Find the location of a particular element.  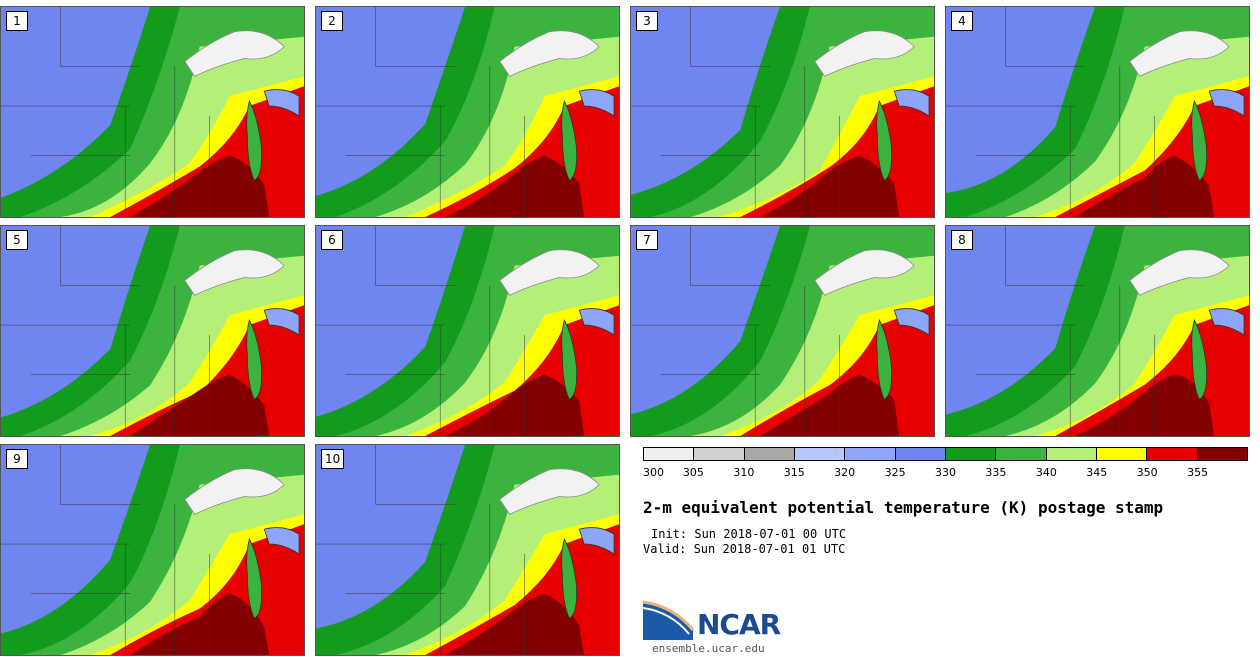

colorbar-tick-label: 305 is located at coordinates (693, 472).